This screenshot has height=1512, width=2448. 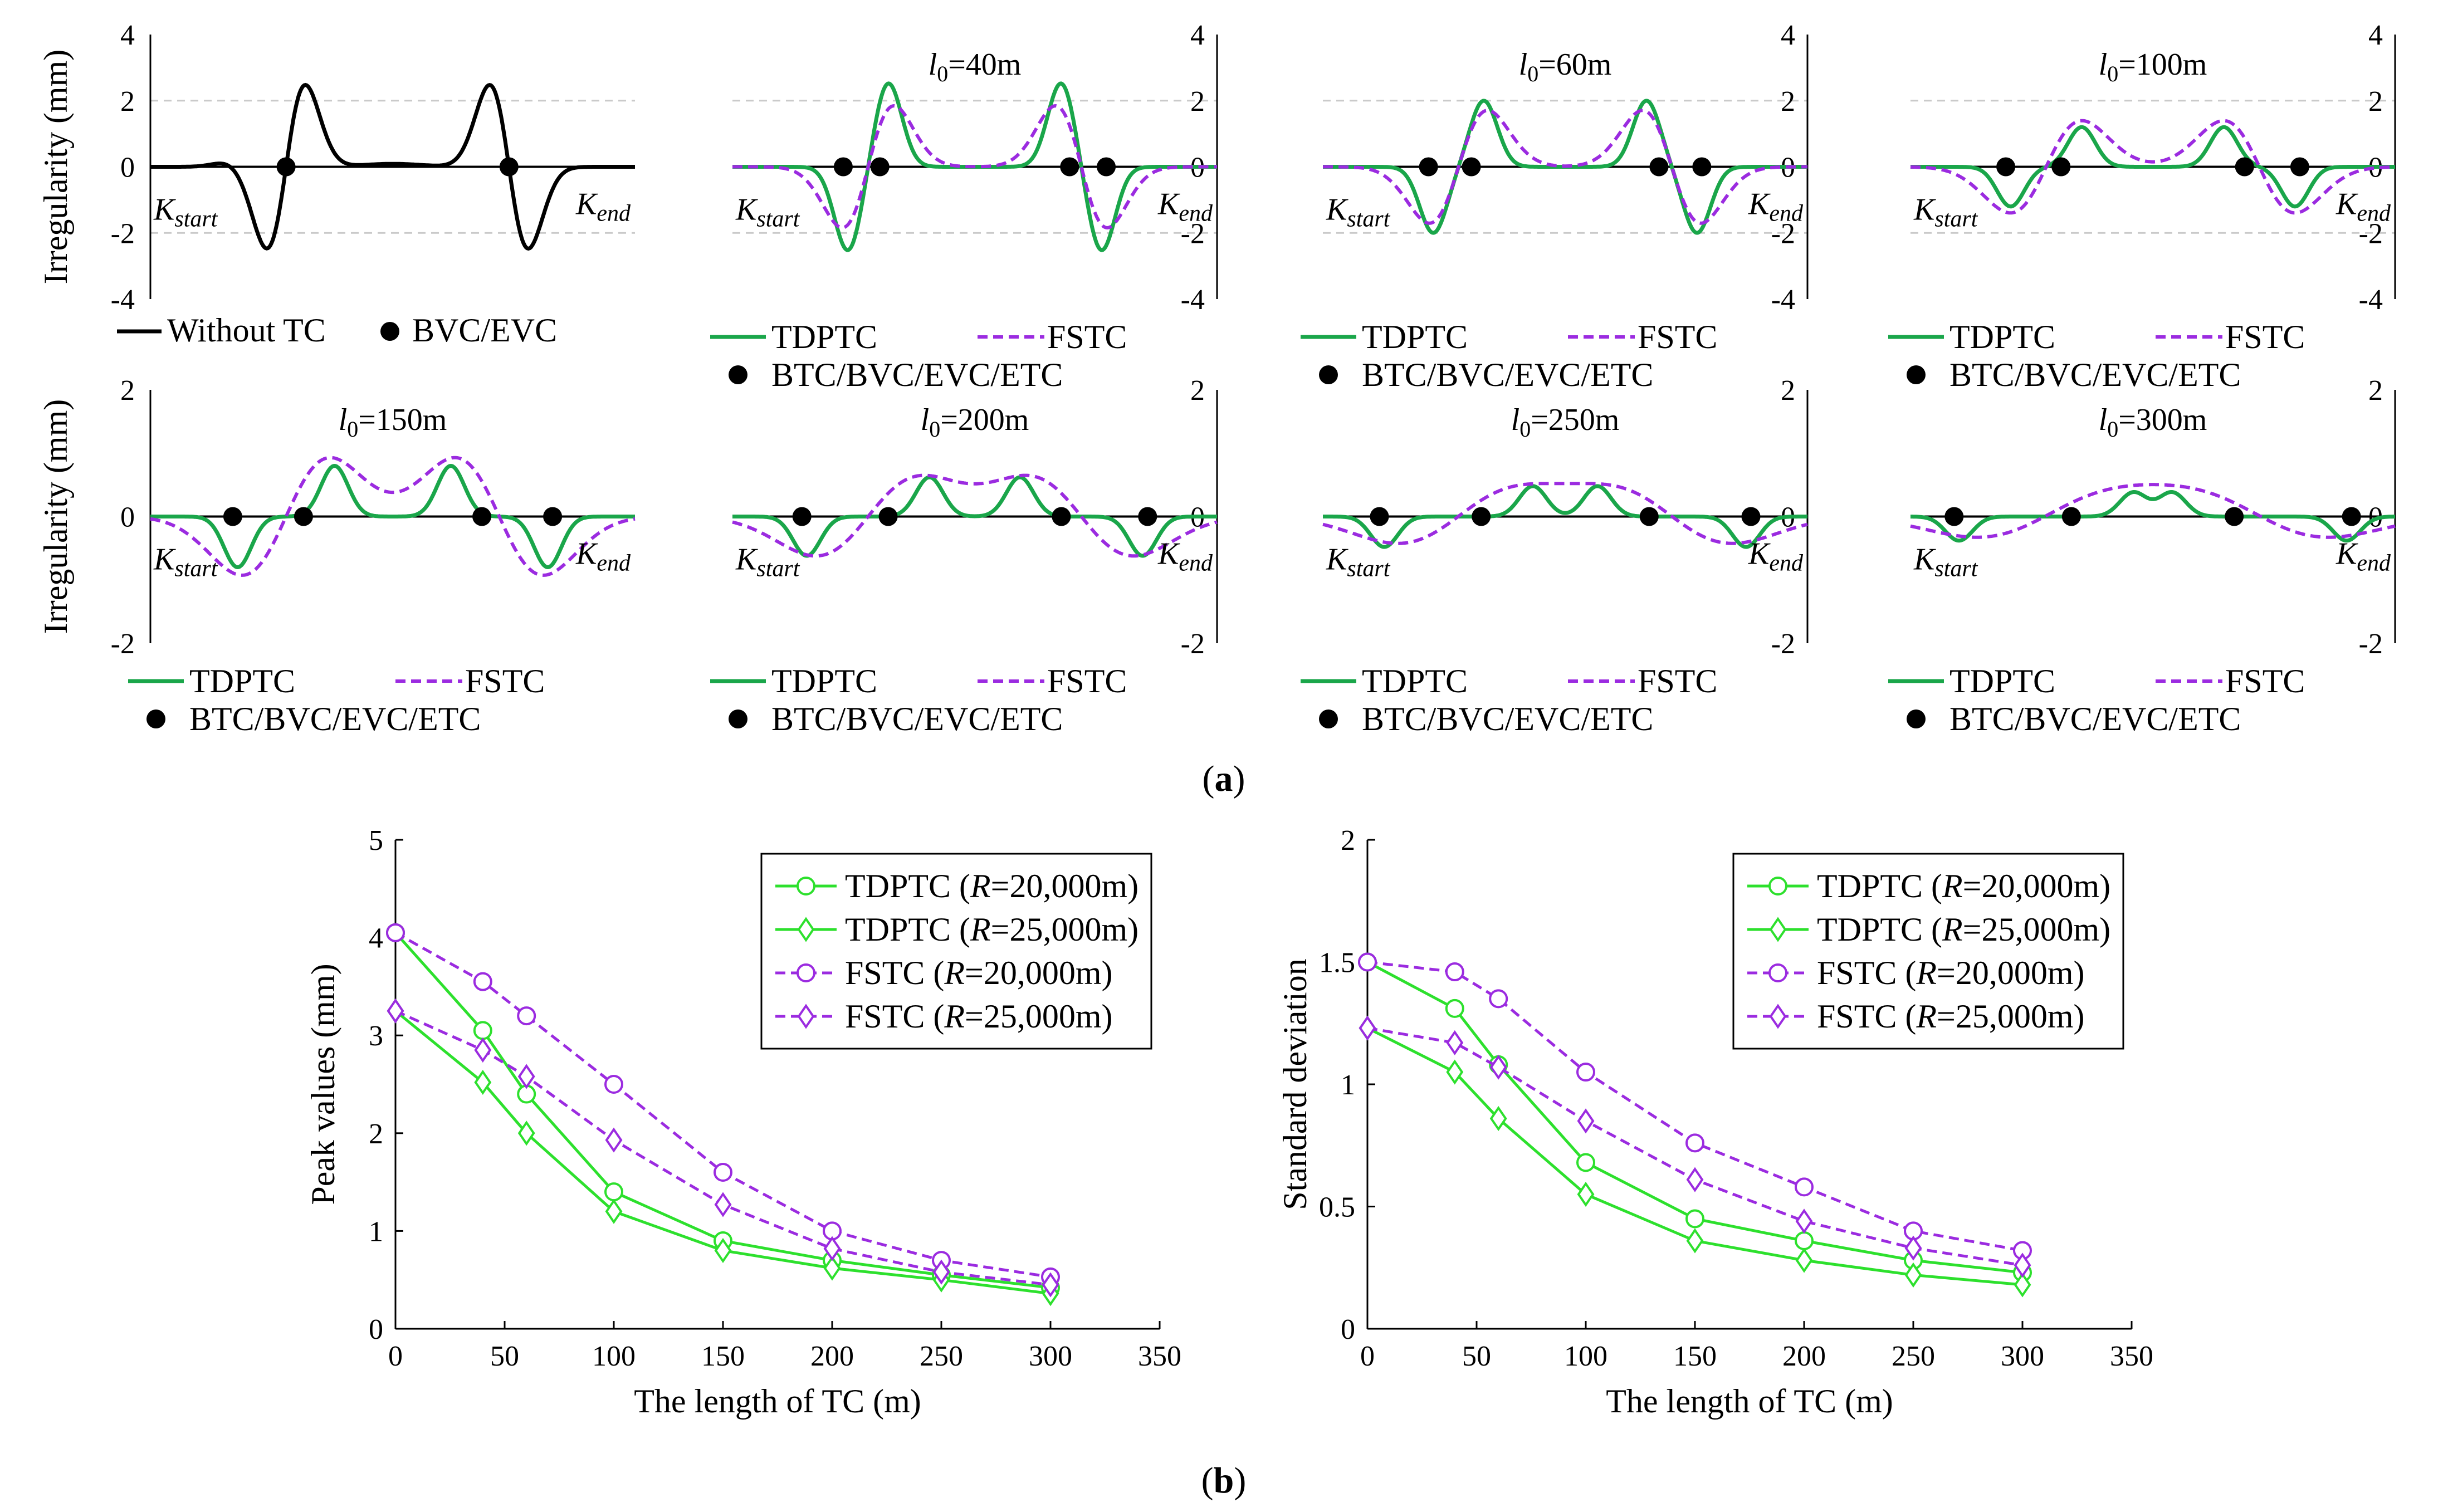 What do you see at coordinates (1574, 64) in the screenshot?
I see `title-rest: =60m` at bounding box center [1574, 64].